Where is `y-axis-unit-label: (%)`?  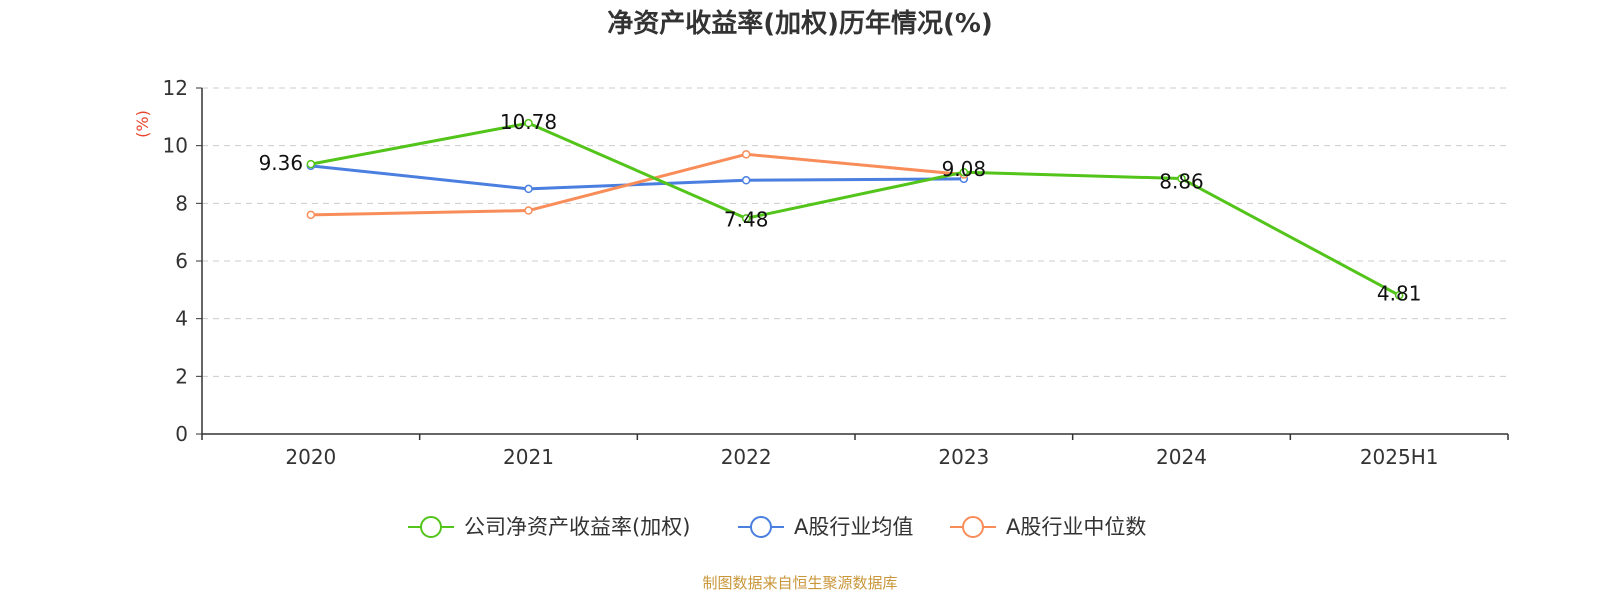
y-axis-unit-label: (%) is located at coordinates (142, 124).